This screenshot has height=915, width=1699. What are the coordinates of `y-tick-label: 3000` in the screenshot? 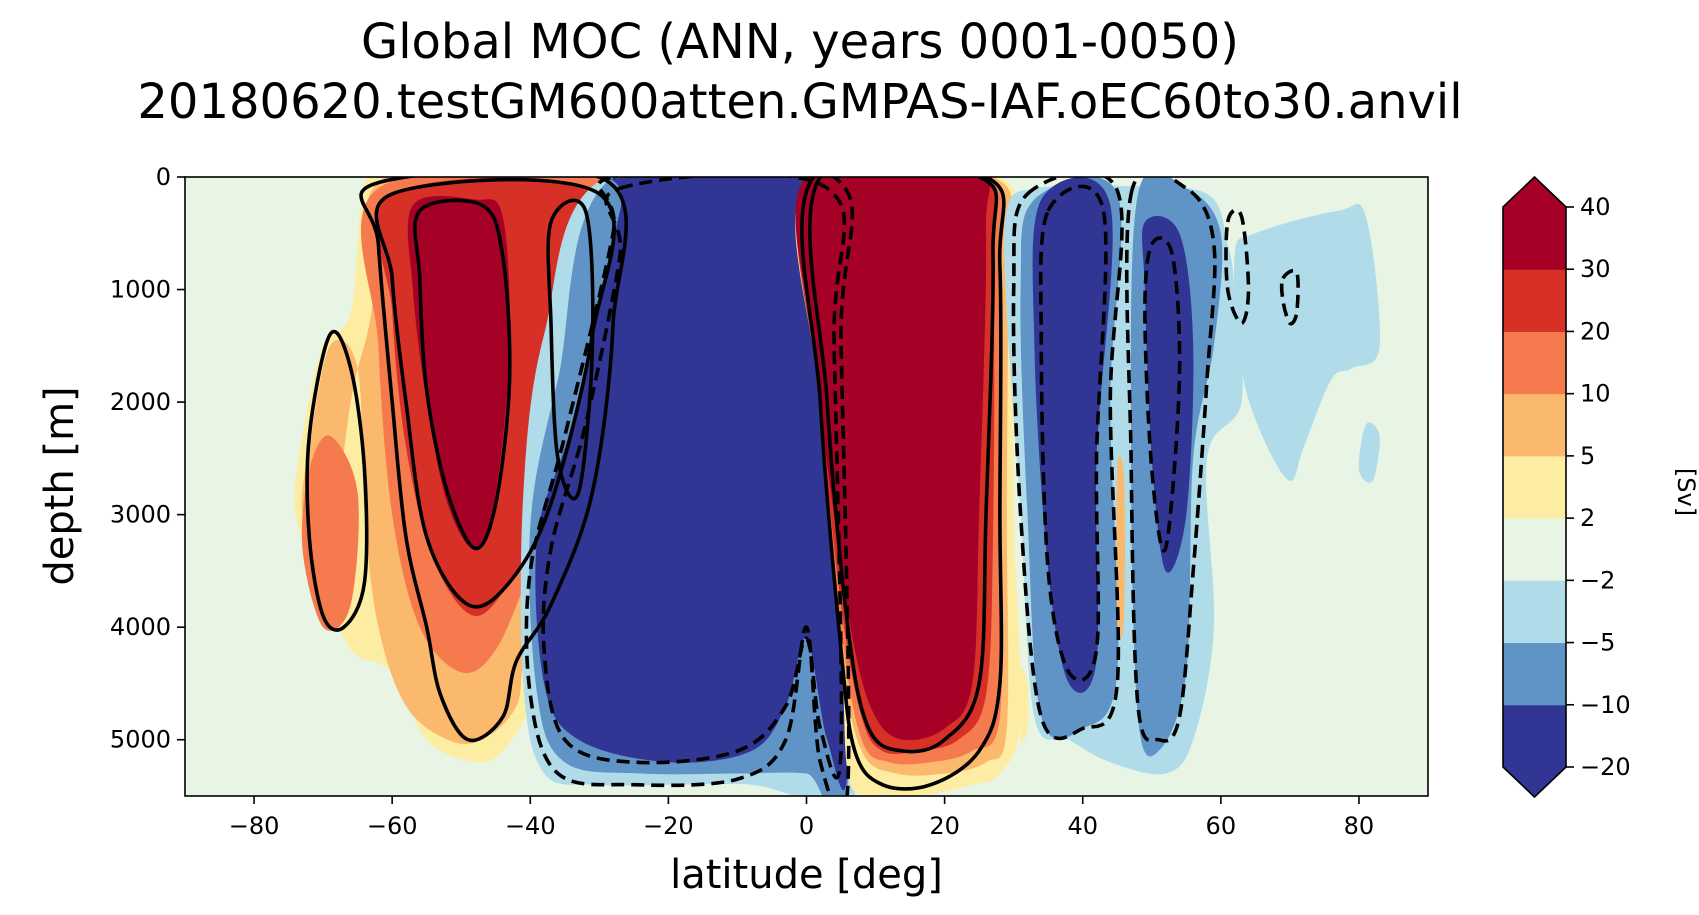 It's located at (140, 515).